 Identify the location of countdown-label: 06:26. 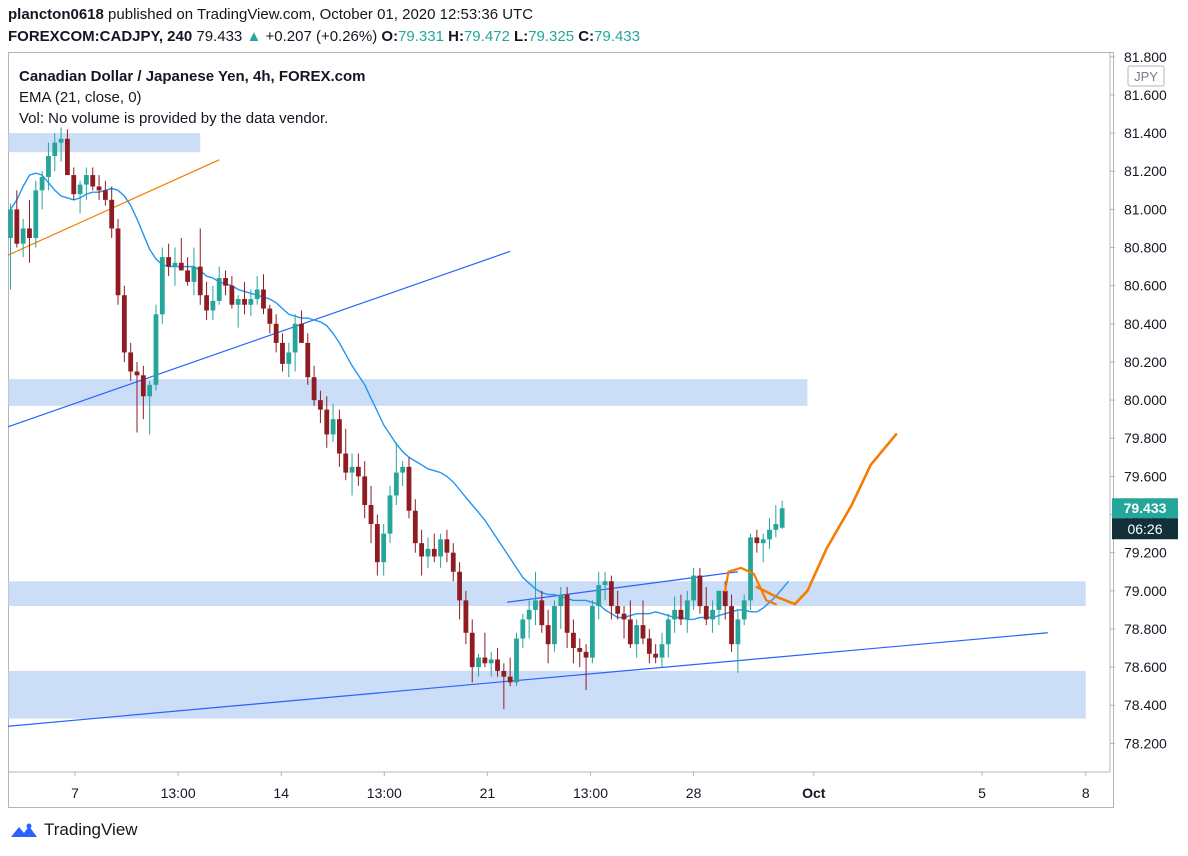
(1144, 529).